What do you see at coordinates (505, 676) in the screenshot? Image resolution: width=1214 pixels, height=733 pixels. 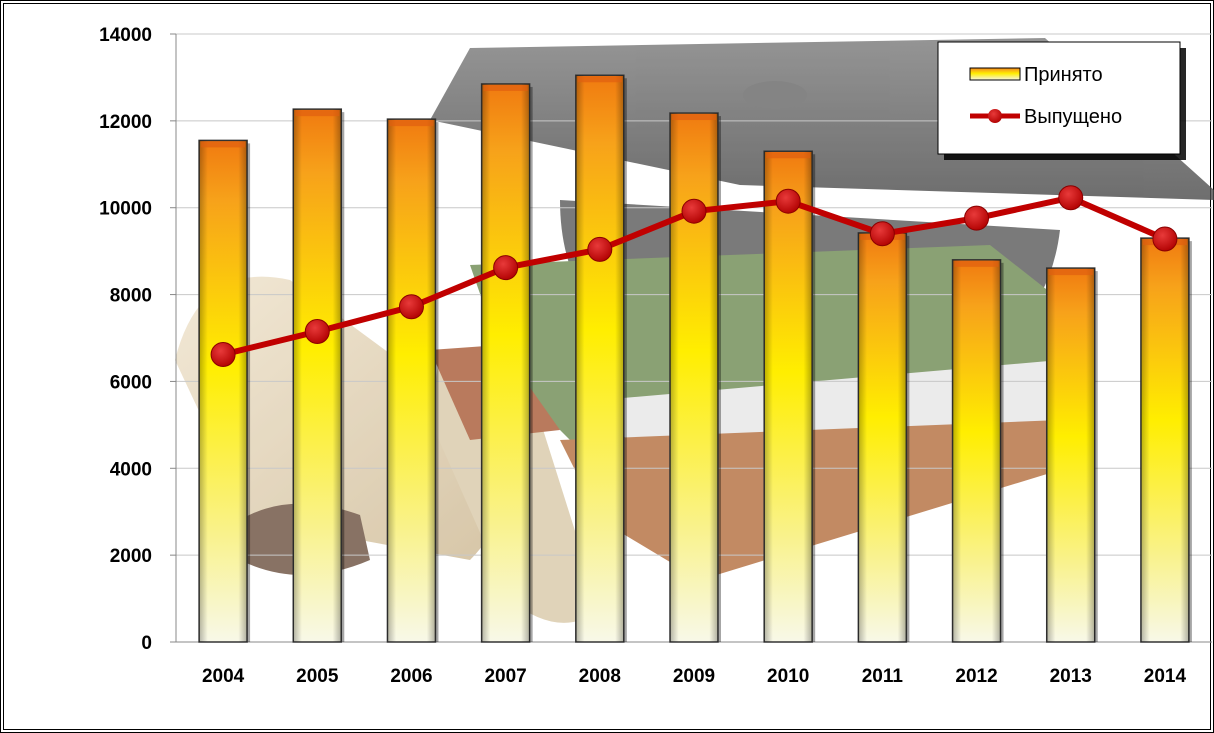 I see `x-tick-label: 2007` at bounding box center [505, 676].